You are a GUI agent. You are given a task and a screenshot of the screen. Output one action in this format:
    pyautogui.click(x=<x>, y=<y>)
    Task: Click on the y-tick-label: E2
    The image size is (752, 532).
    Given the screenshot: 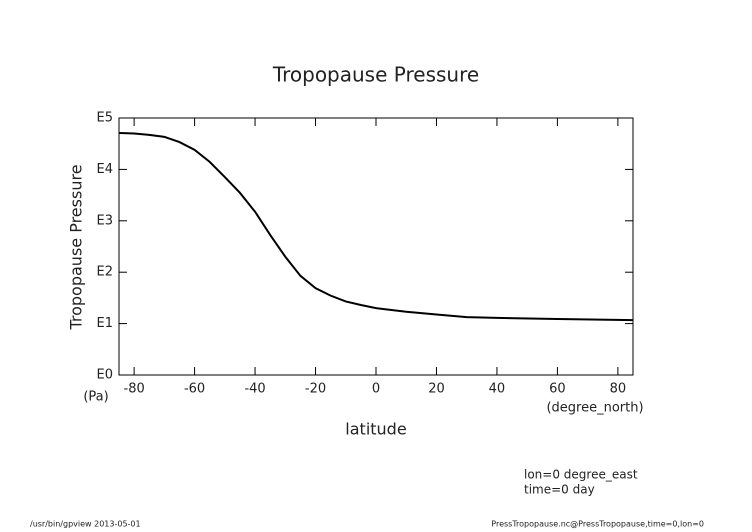 What is the action you would take?
    pyautogui.click(x=105, y=272)
    